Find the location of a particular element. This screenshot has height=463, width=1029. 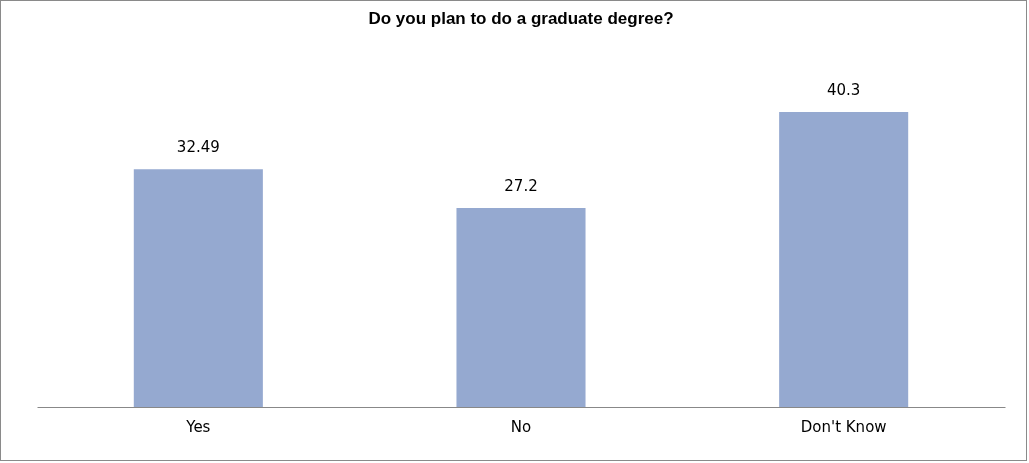

chart-title: Do you plan to do a graduate degree? is located at coordinates (521, 18).